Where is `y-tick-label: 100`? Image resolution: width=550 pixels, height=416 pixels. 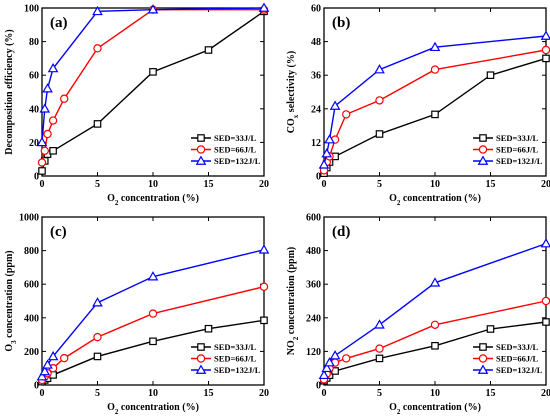
y-tick-label: 100 is located at coordinates (31, 9).